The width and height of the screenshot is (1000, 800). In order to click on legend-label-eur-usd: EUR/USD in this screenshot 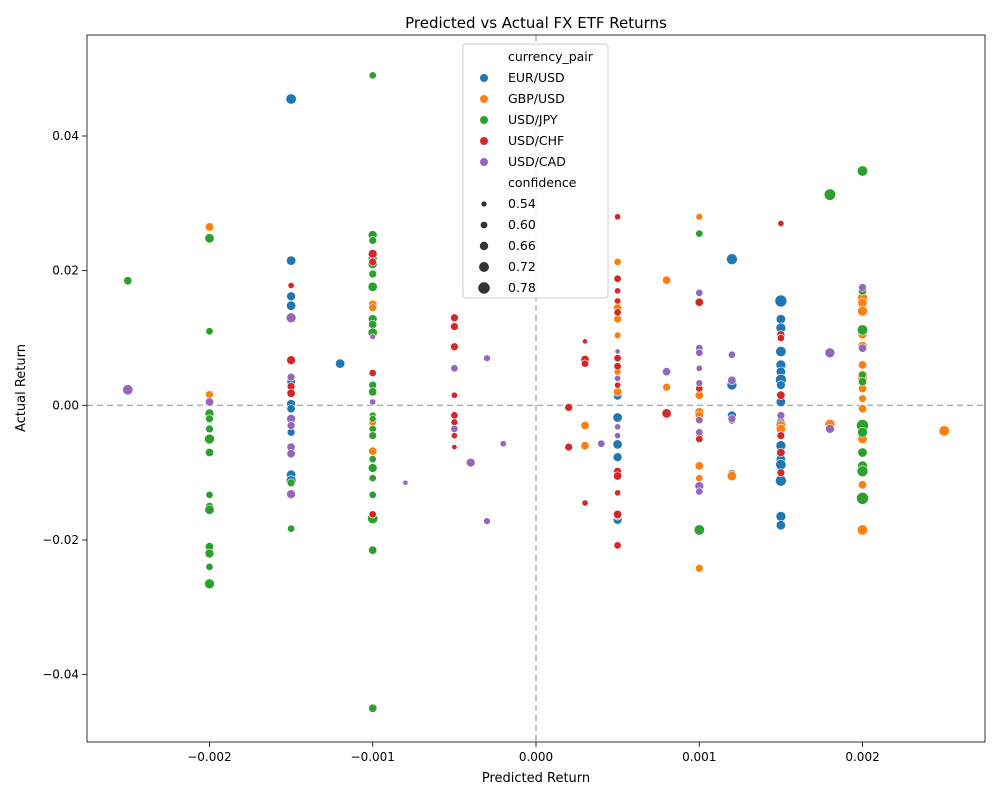, I will do `click(536, 77)`.